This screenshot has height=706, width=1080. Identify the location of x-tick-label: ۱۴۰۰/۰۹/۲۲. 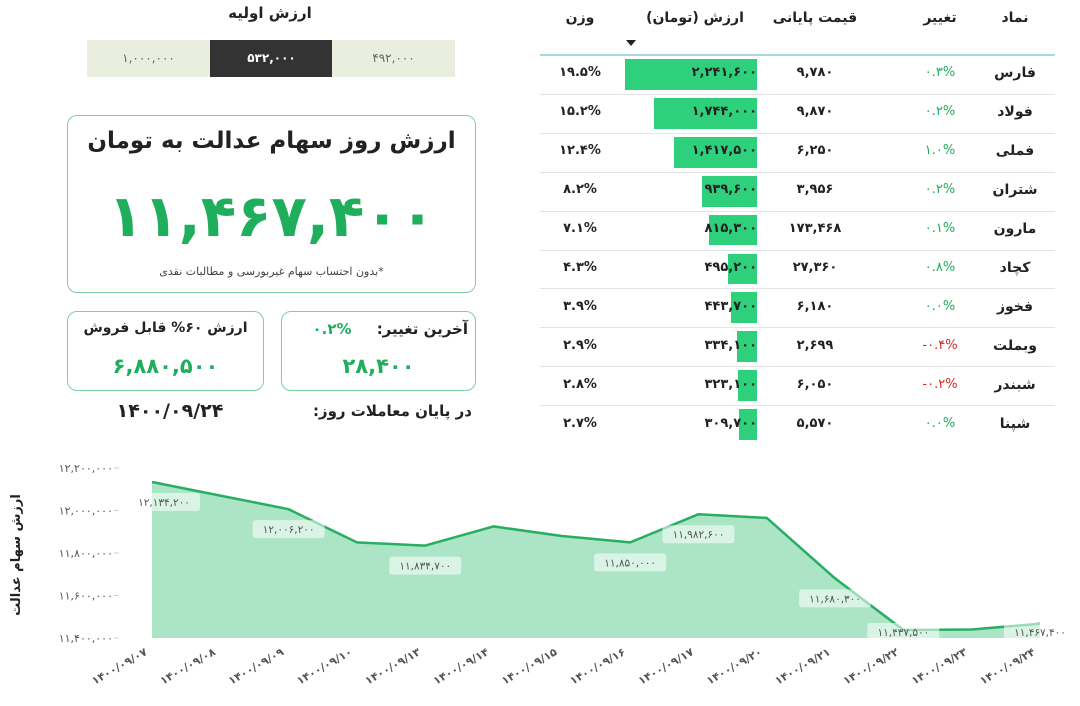
(871, 666).